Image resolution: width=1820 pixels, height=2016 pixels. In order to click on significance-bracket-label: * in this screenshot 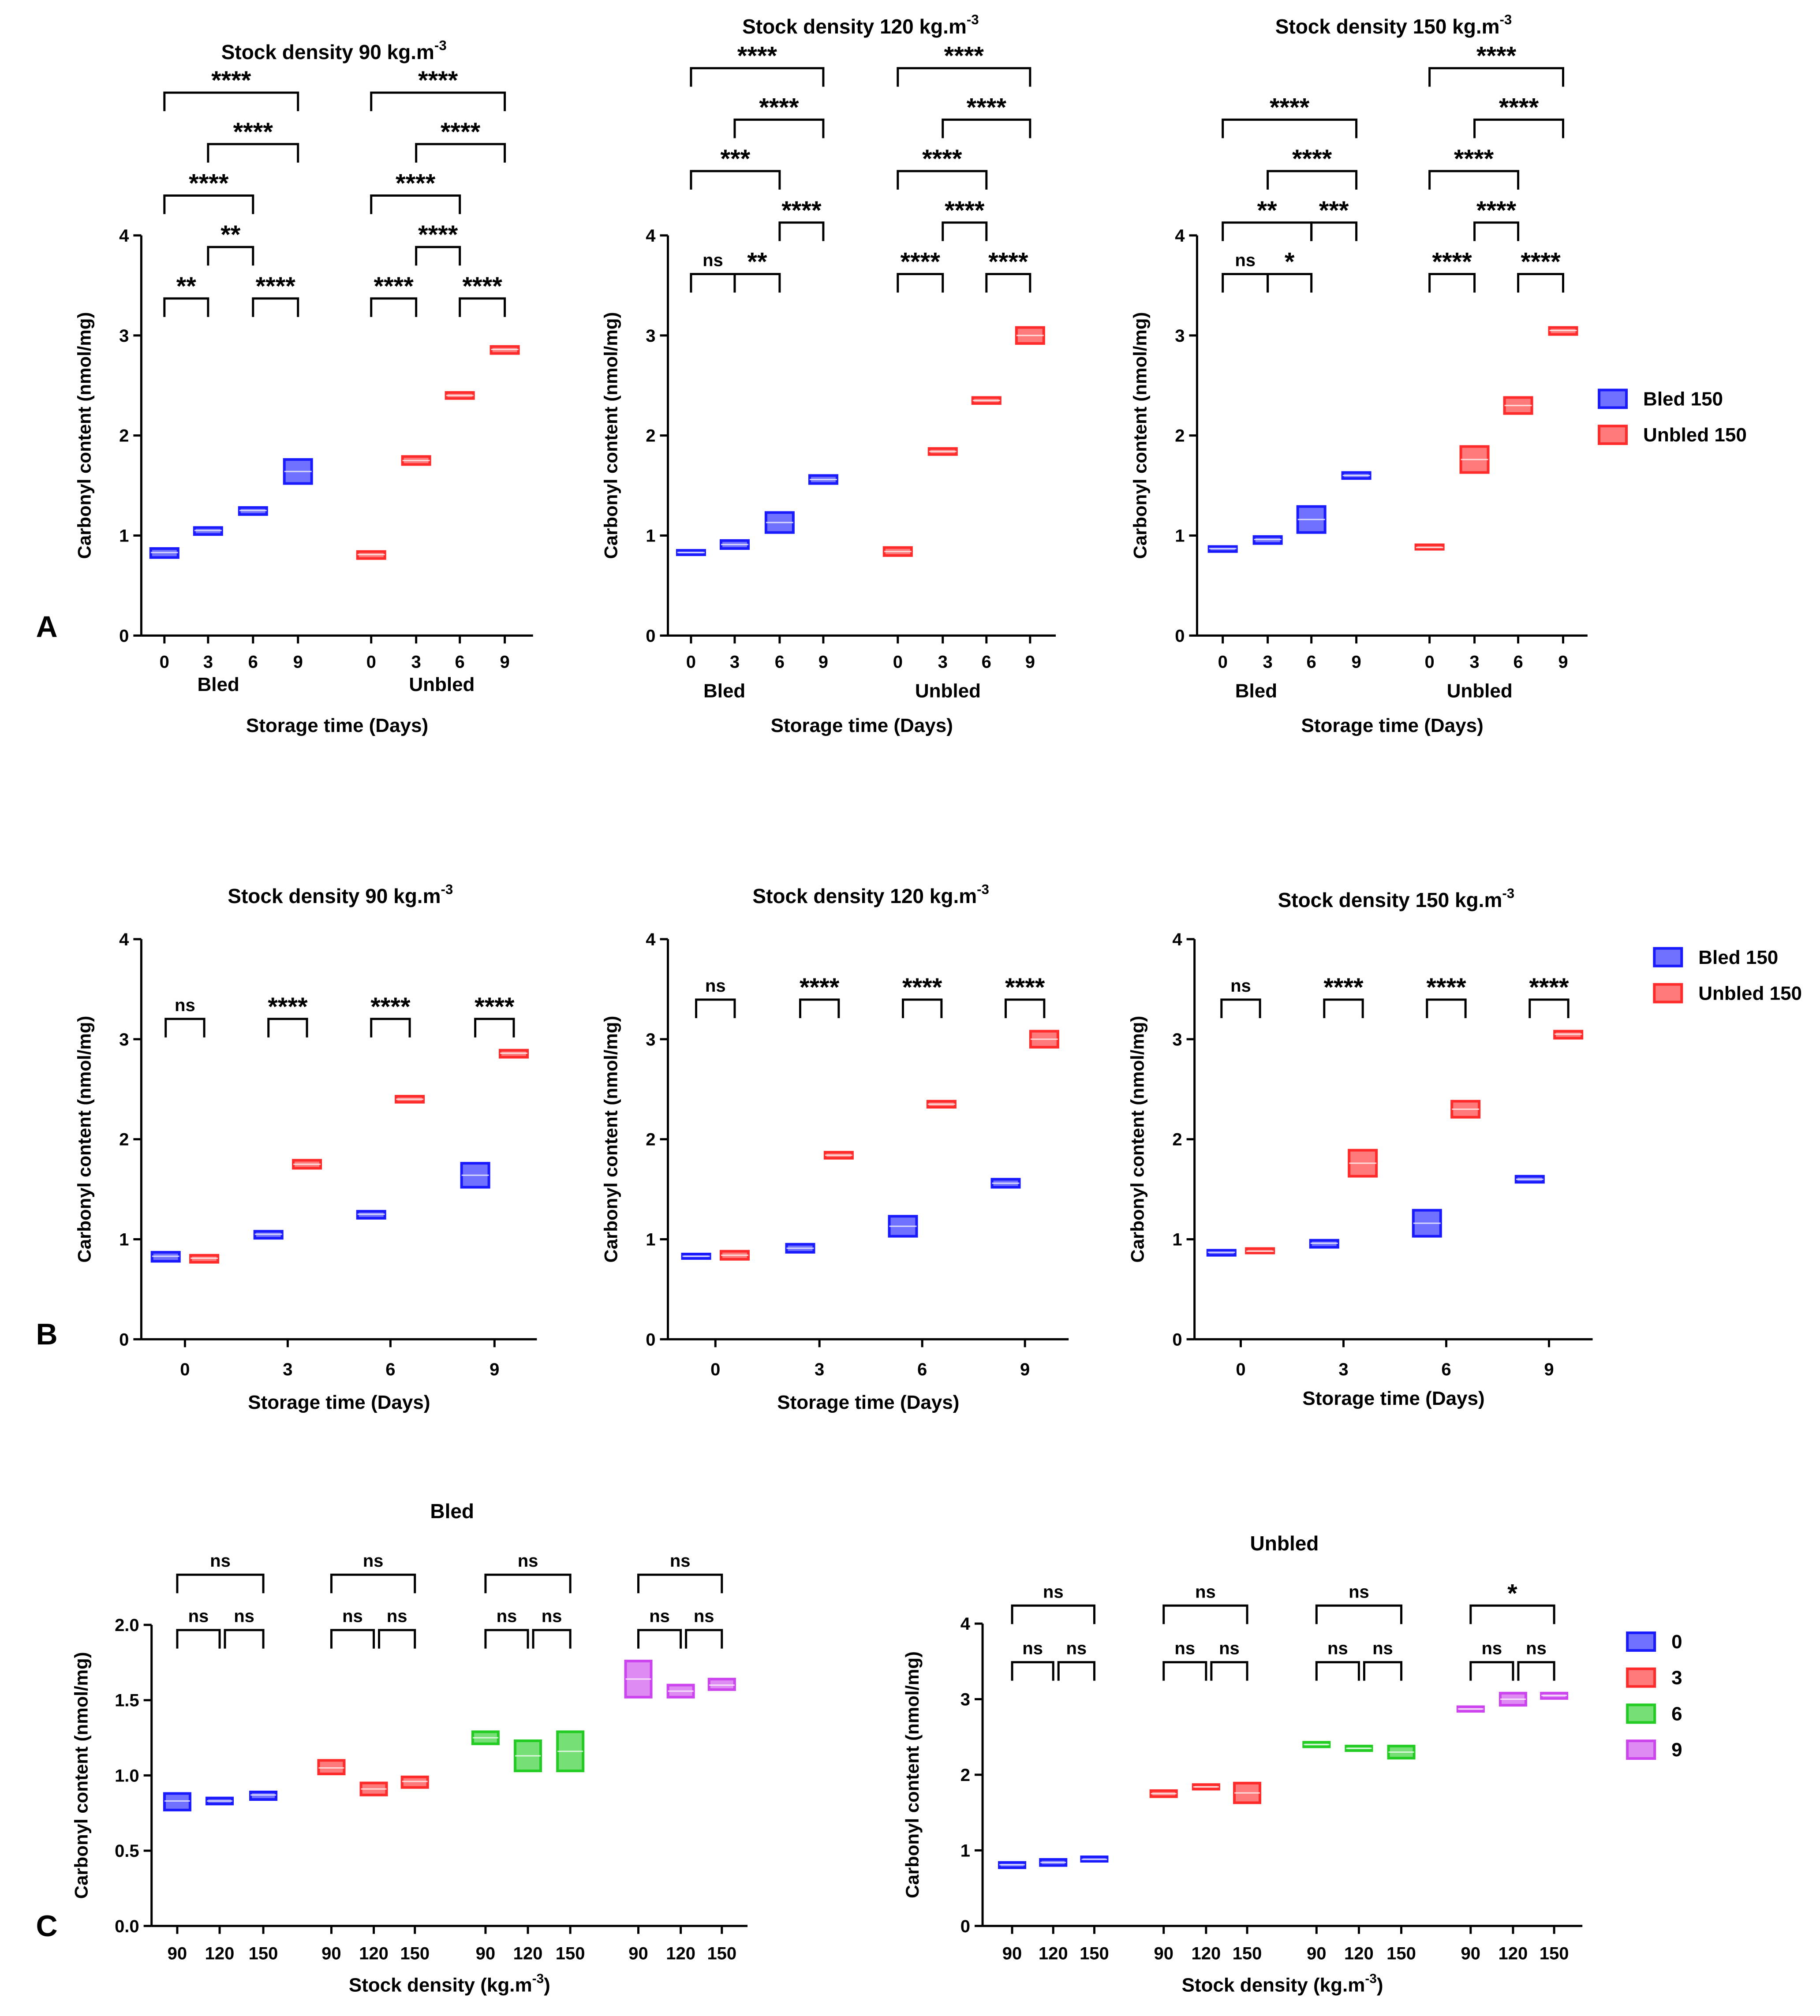, I will do `click(1290, 261)`.